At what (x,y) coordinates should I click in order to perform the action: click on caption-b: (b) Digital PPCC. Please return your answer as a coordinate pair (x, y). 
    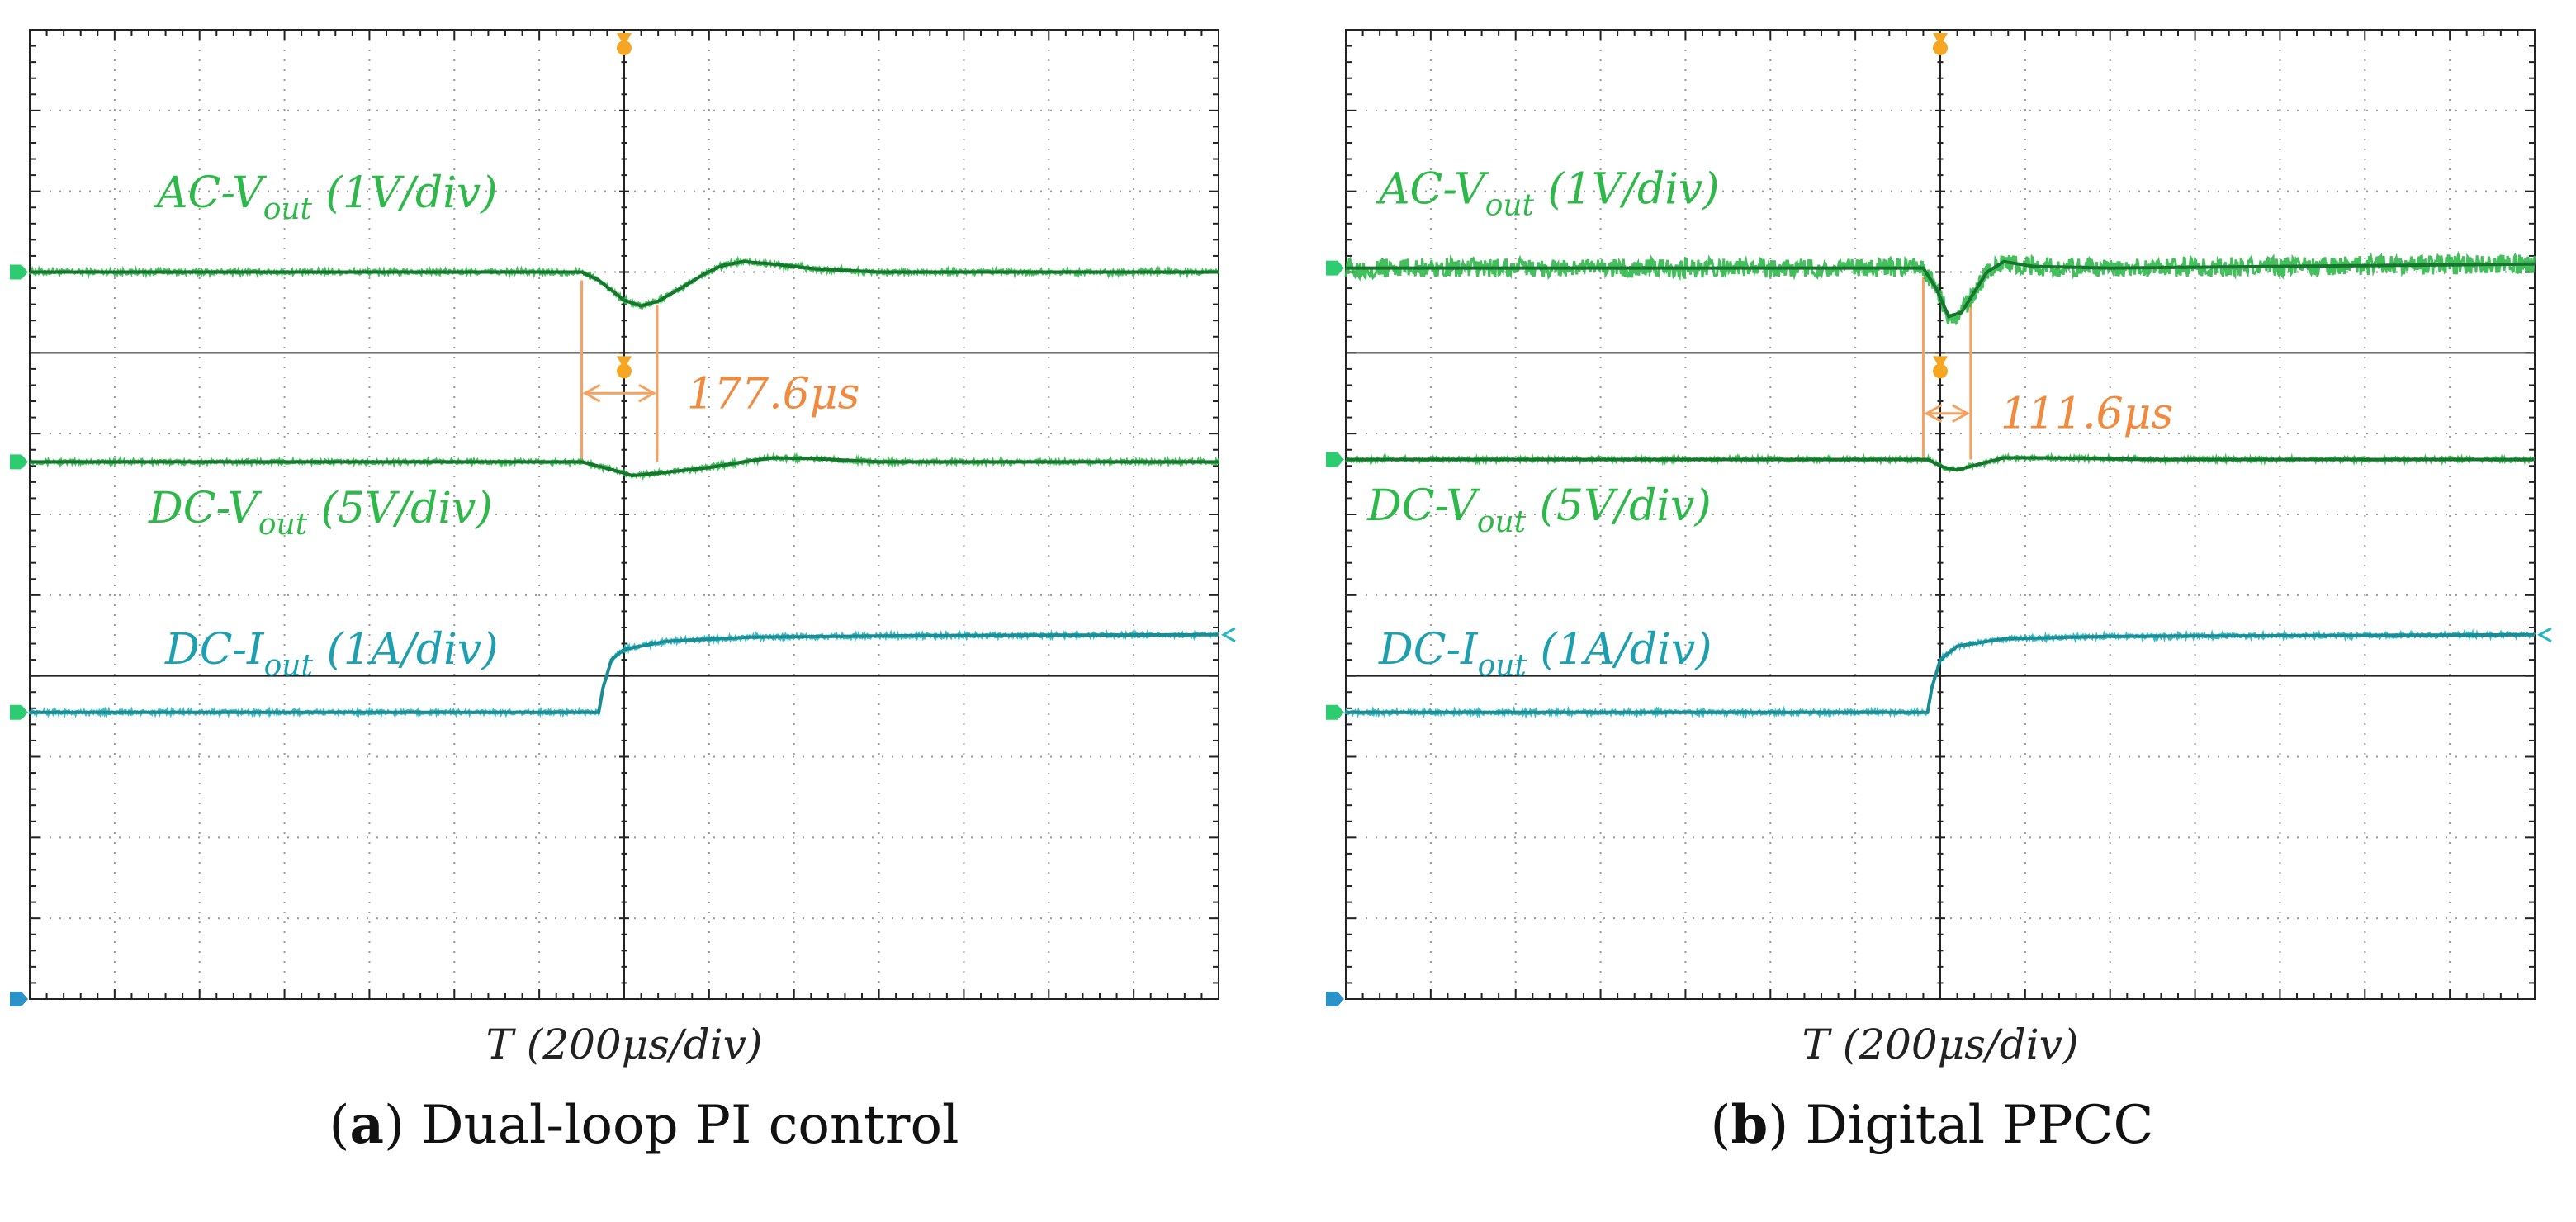
    Looking at the image, I should click on (1932, 1125).